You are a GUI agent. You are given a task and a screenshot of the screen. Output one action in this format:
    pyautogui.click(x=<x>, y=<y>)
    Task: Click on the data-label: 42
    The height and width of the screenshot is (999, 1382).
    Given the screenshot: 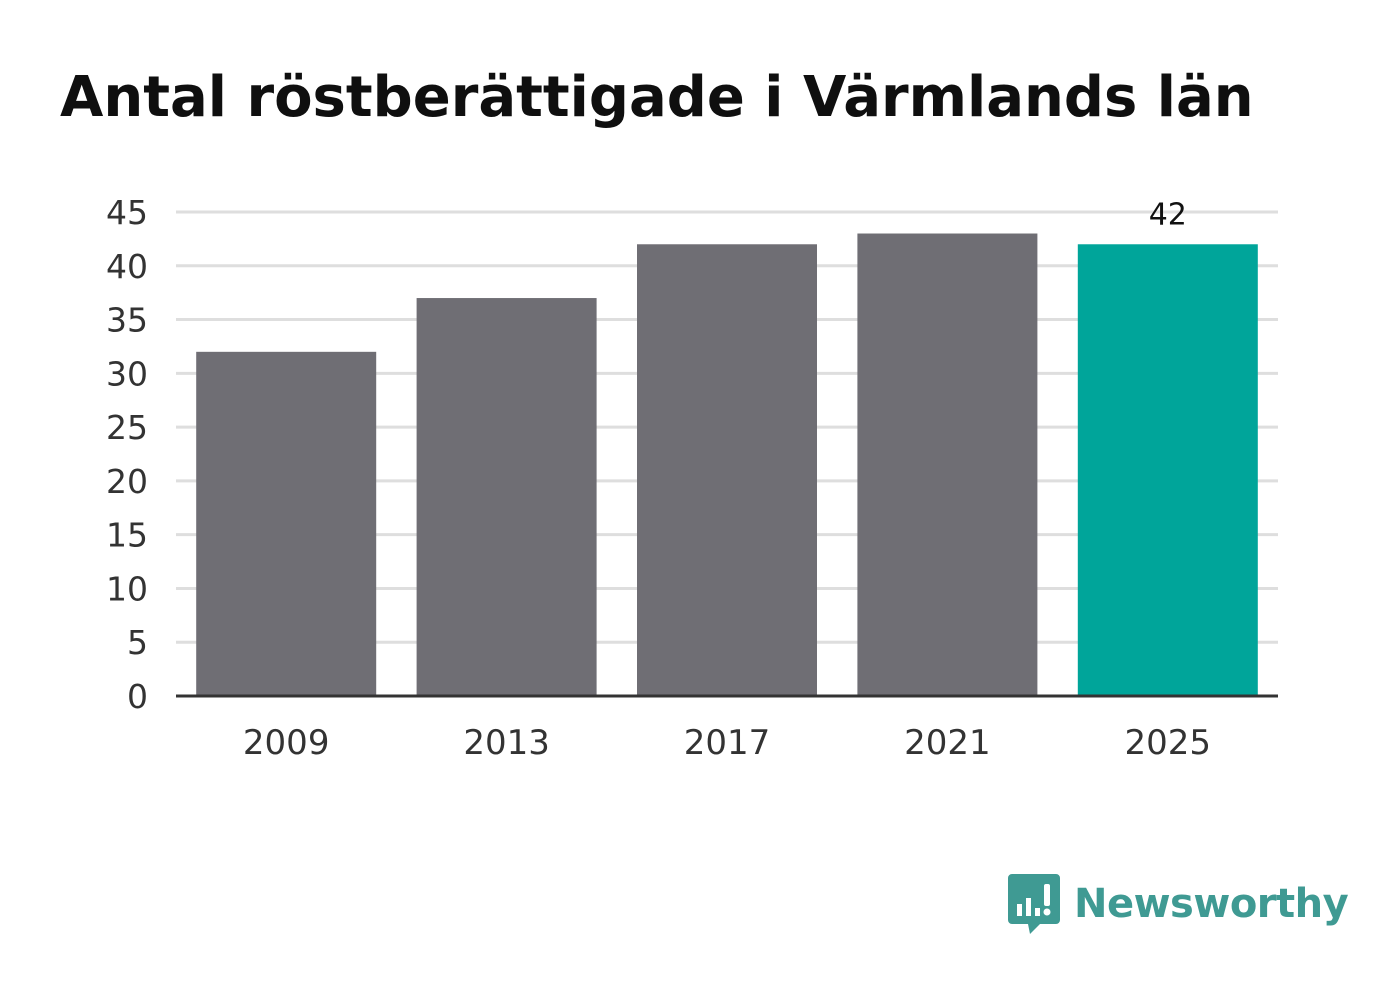 What is the action you would take?
    pyautogui.click(x=1168, y=214)
    